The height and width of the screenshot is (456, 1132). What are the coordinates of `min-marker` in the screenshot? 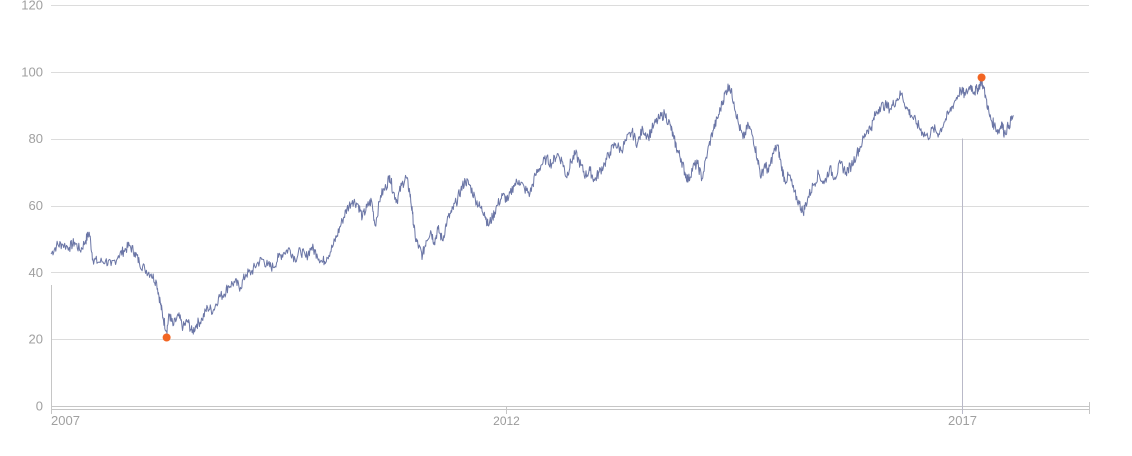 It's located at (166, 337).